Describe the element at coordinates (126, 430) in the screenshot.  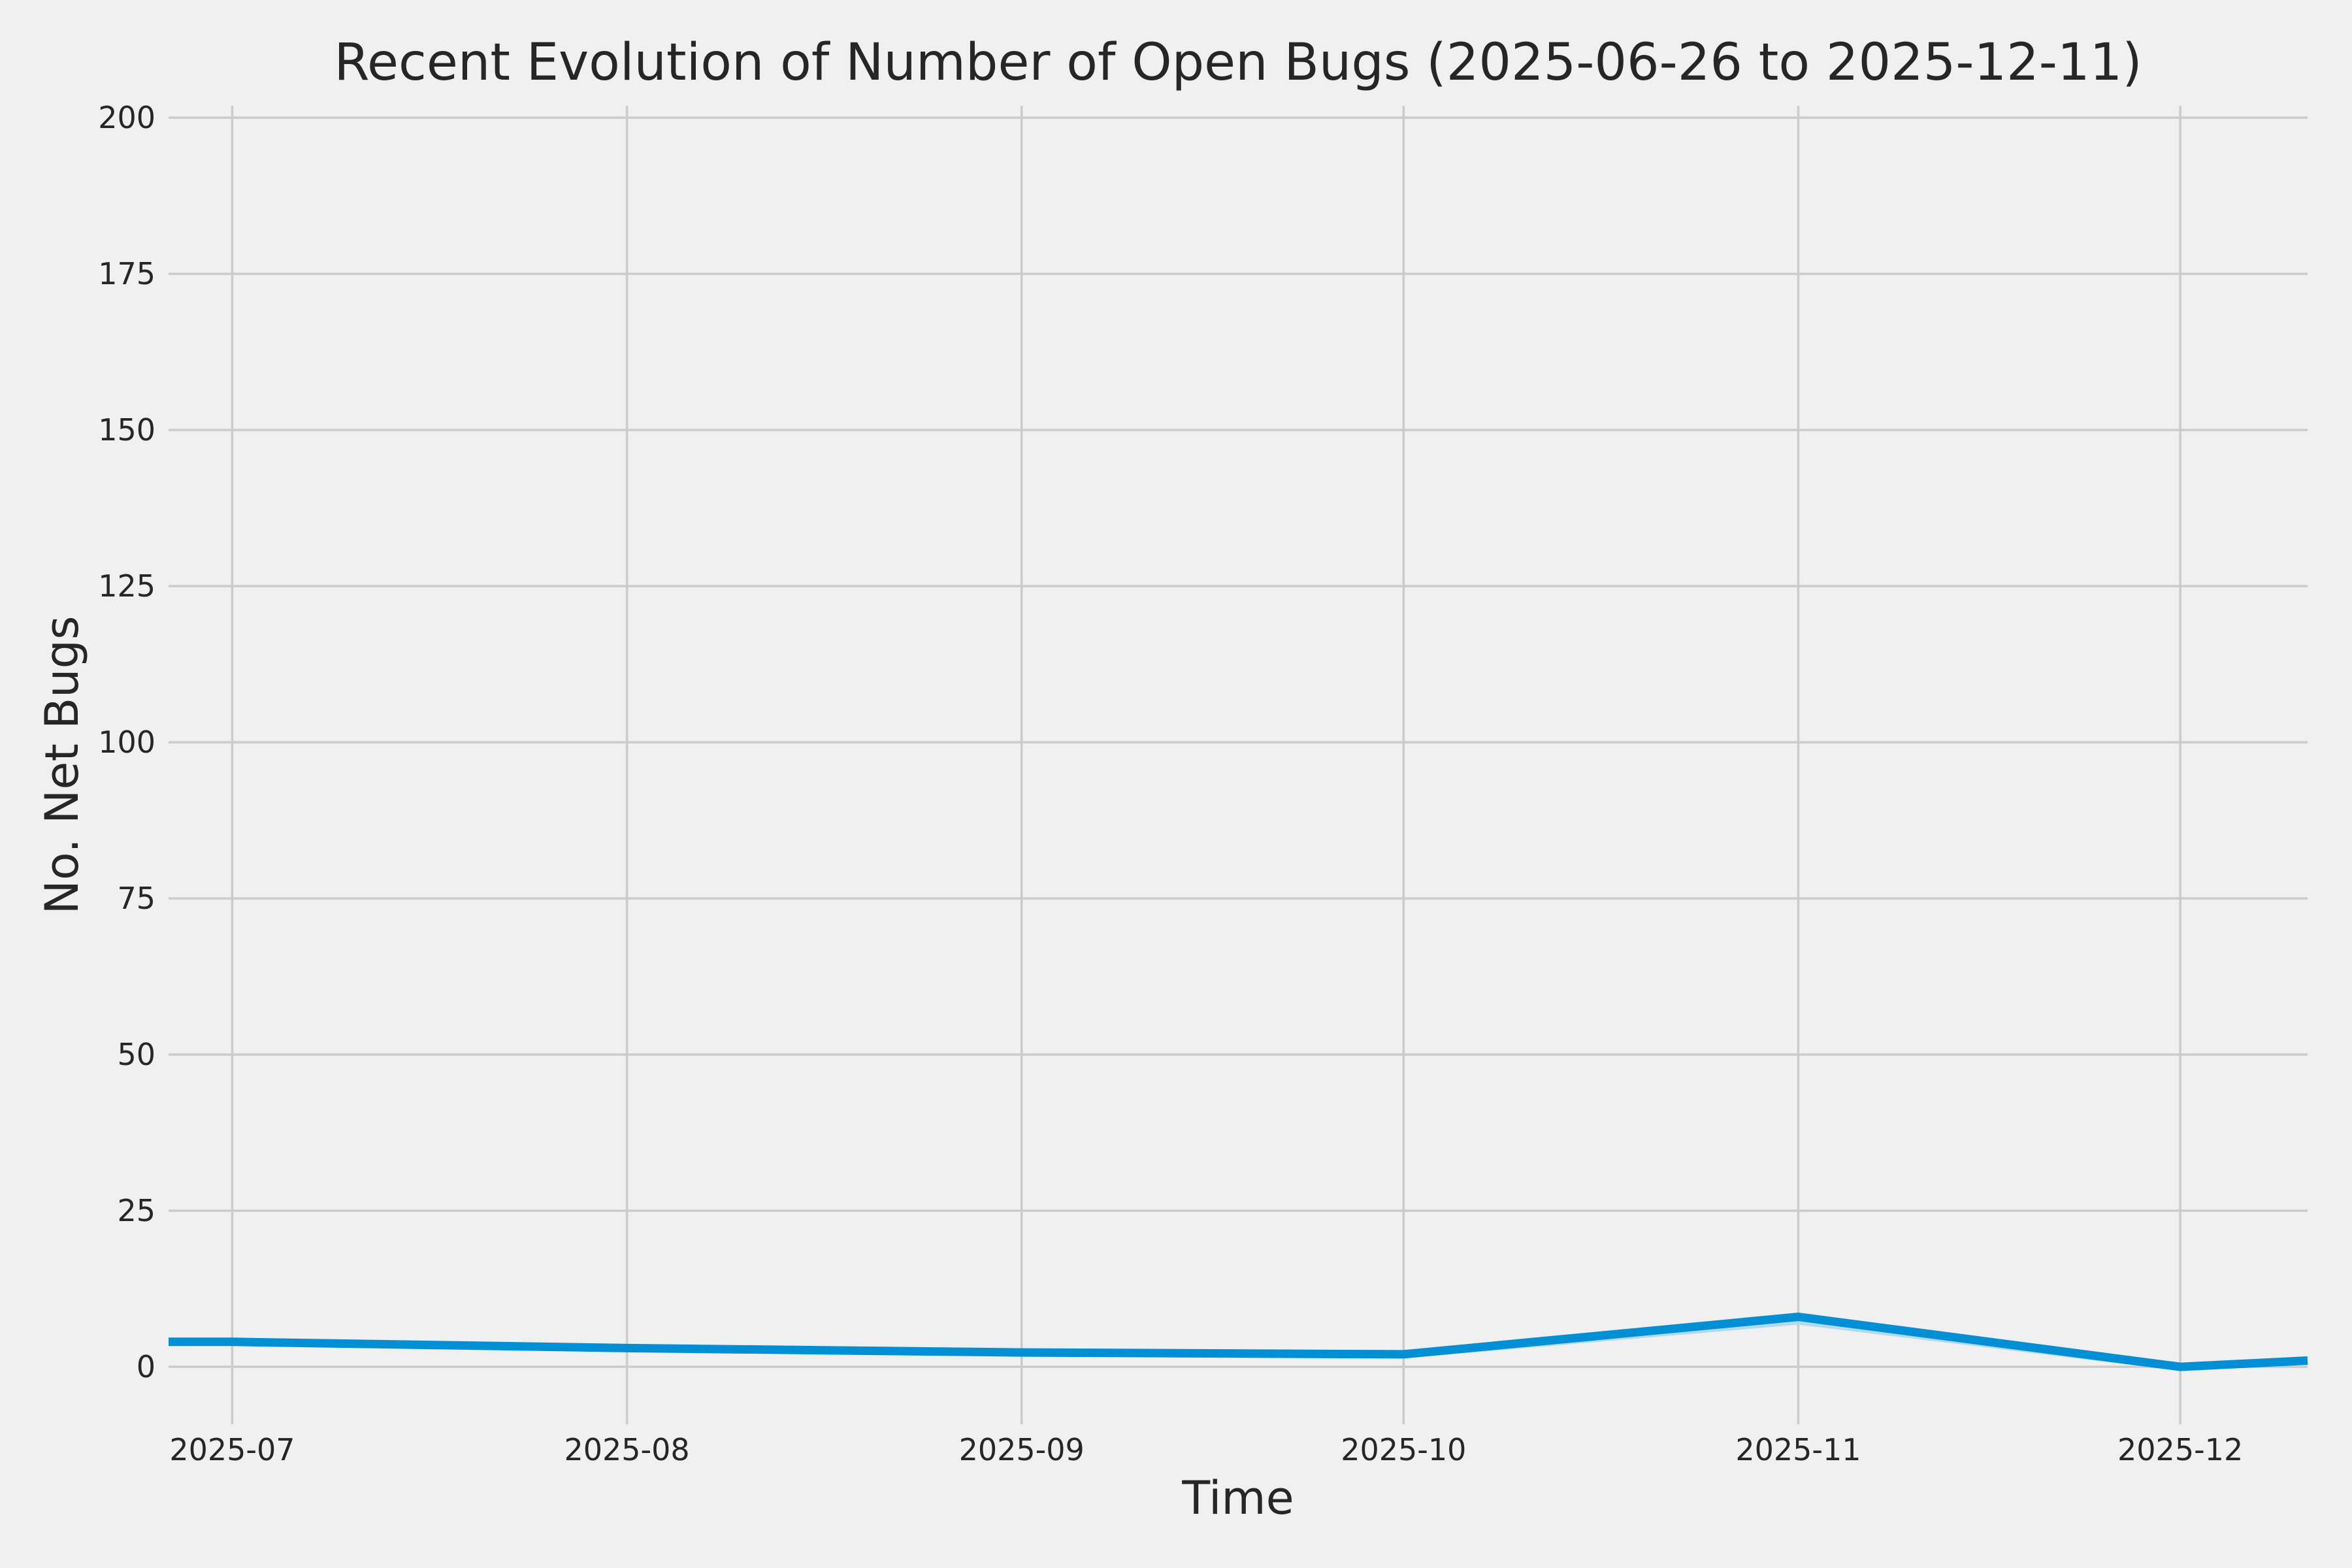
I see `y-tick-label: 150` at that location.